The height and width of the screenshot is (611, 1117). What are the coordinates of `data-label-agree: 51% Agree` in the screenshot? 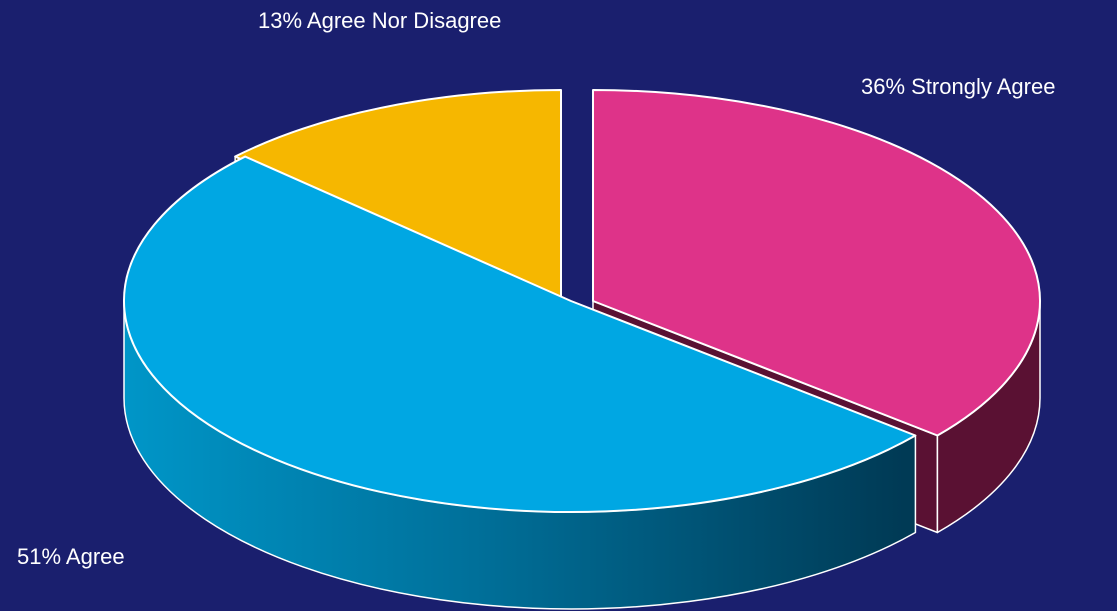 It's located at (71, 556).